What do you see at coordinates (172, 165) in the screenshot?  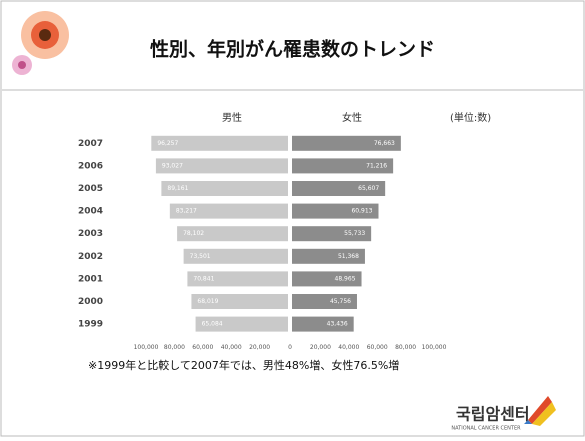 I see `data-label: 93,027` at bounding box center [172, 165].